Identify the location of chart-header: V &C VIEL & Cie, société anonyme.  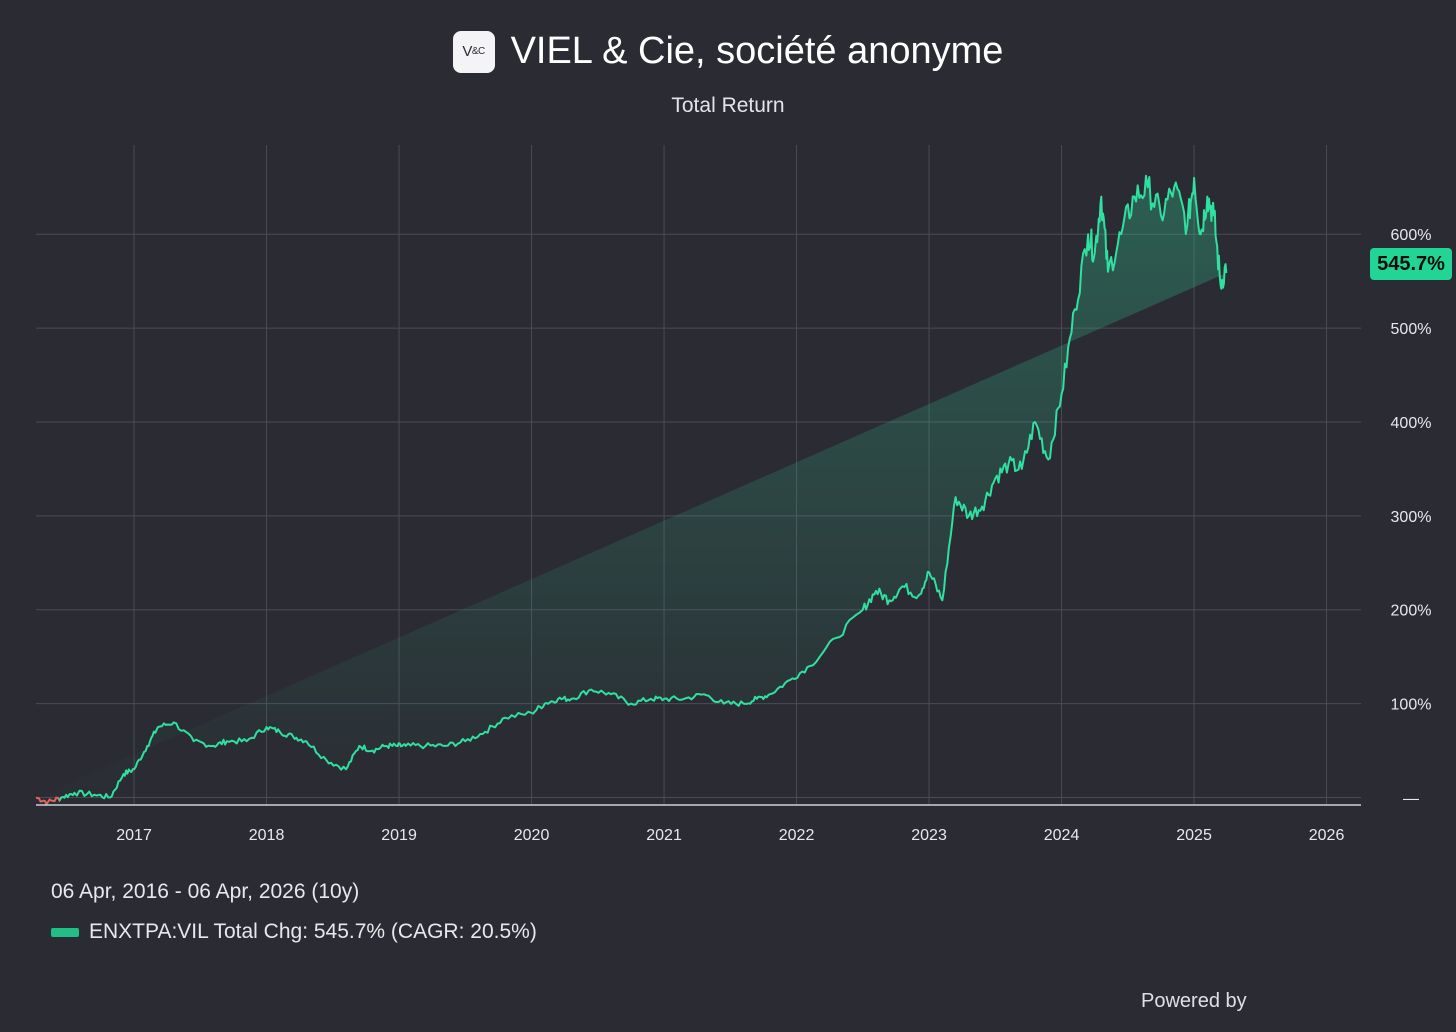
(728, 51).